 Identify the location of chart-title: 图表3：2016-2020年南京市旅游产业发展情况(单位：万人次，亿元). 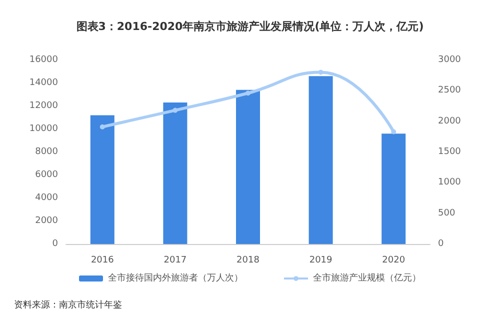
(250, 26).